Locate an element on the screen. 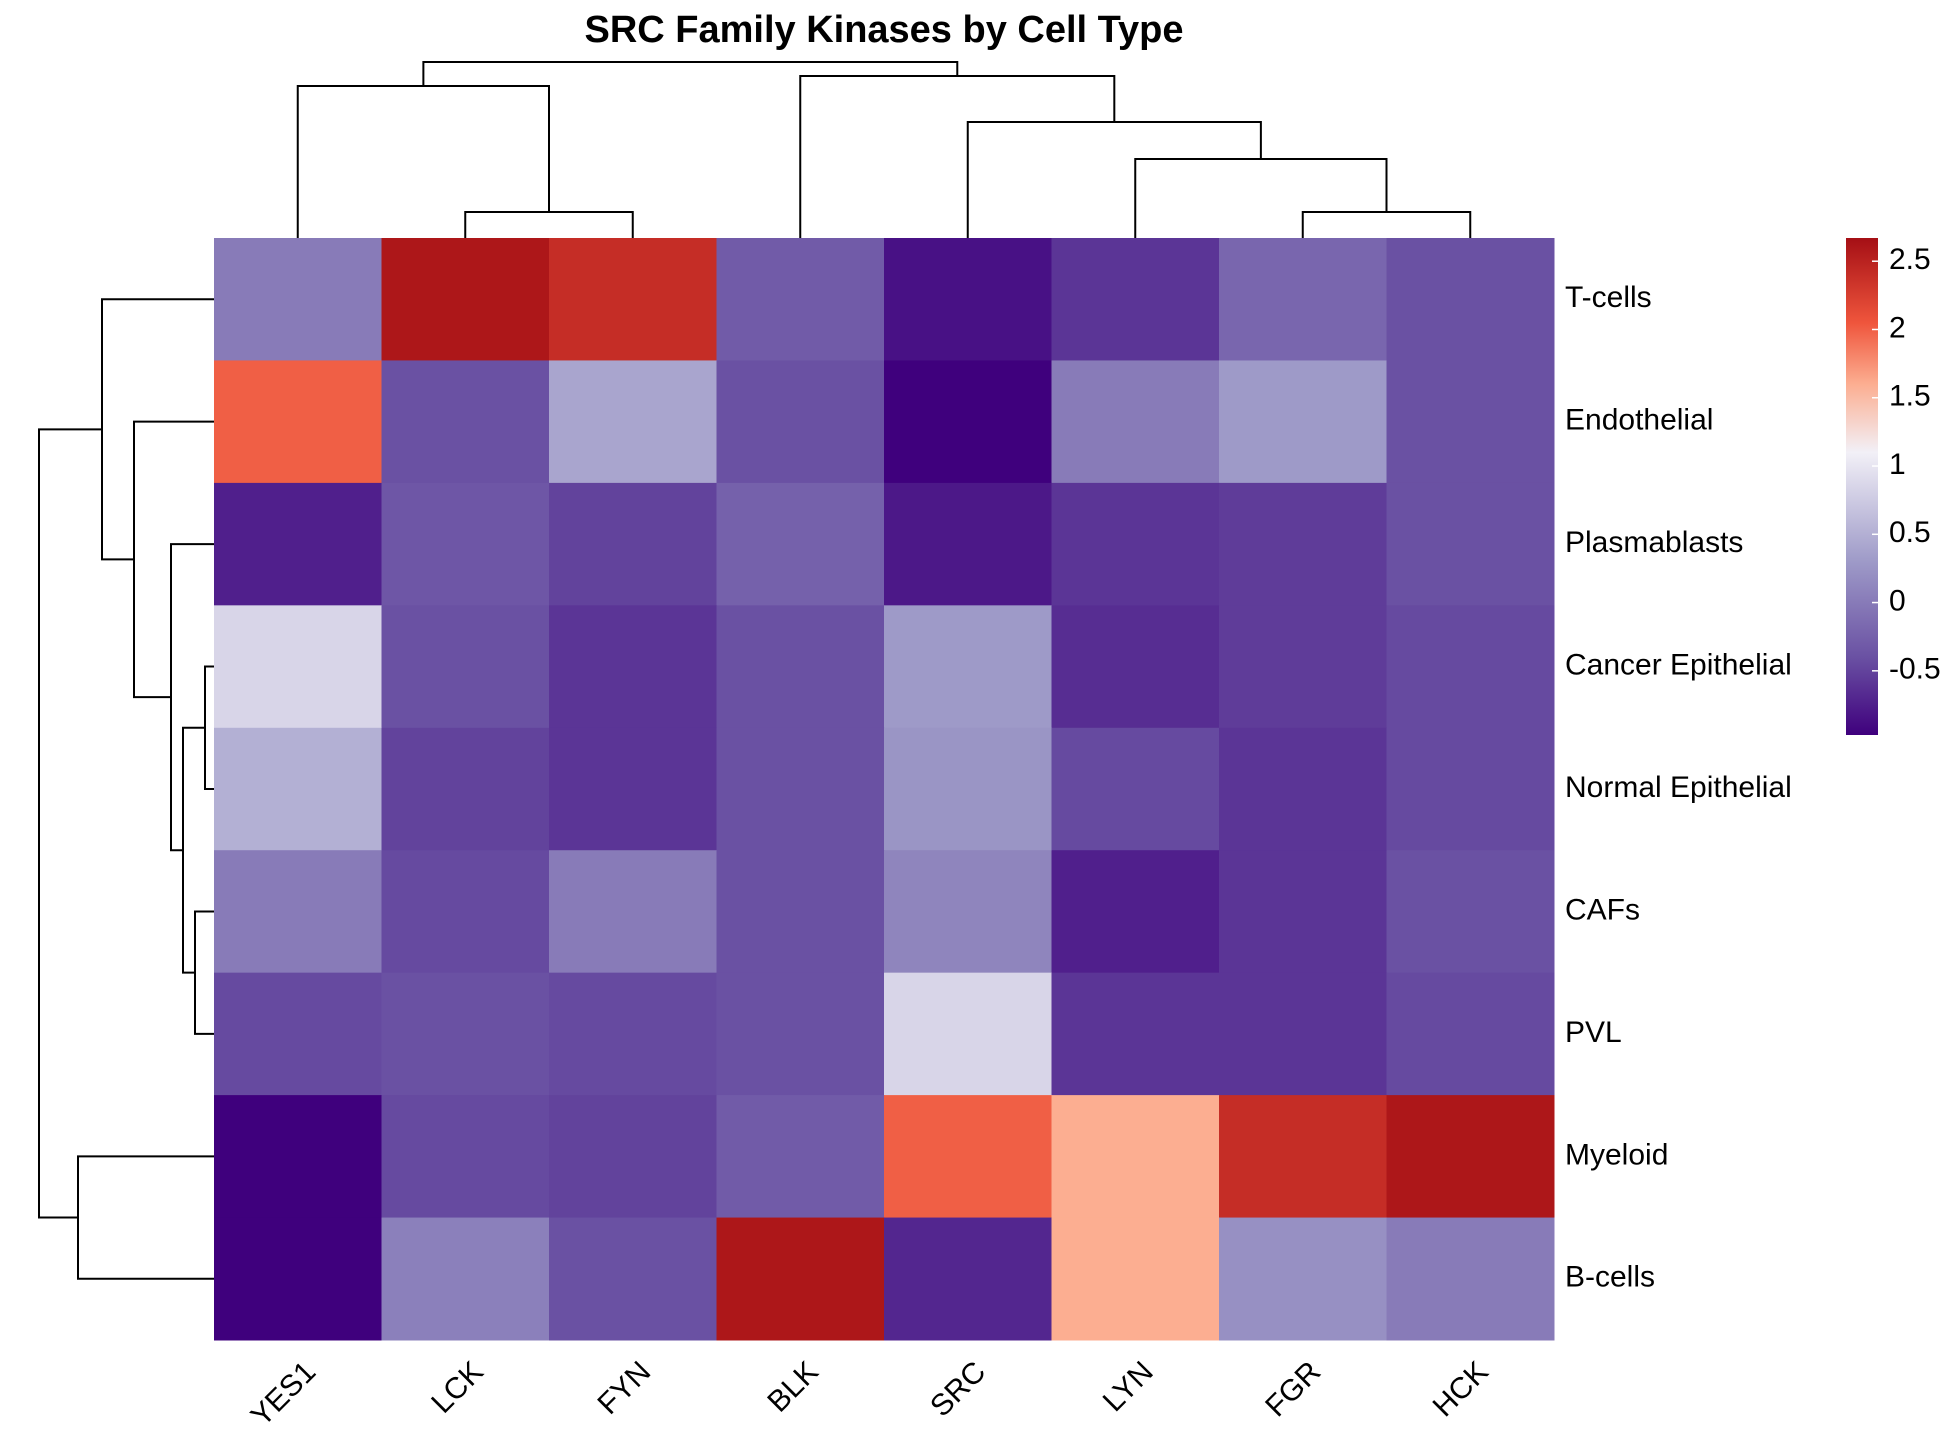 This screenshot has height=1431, width=1952. colorbar-tick-label: 2 is located at coordinates (1897, 327).